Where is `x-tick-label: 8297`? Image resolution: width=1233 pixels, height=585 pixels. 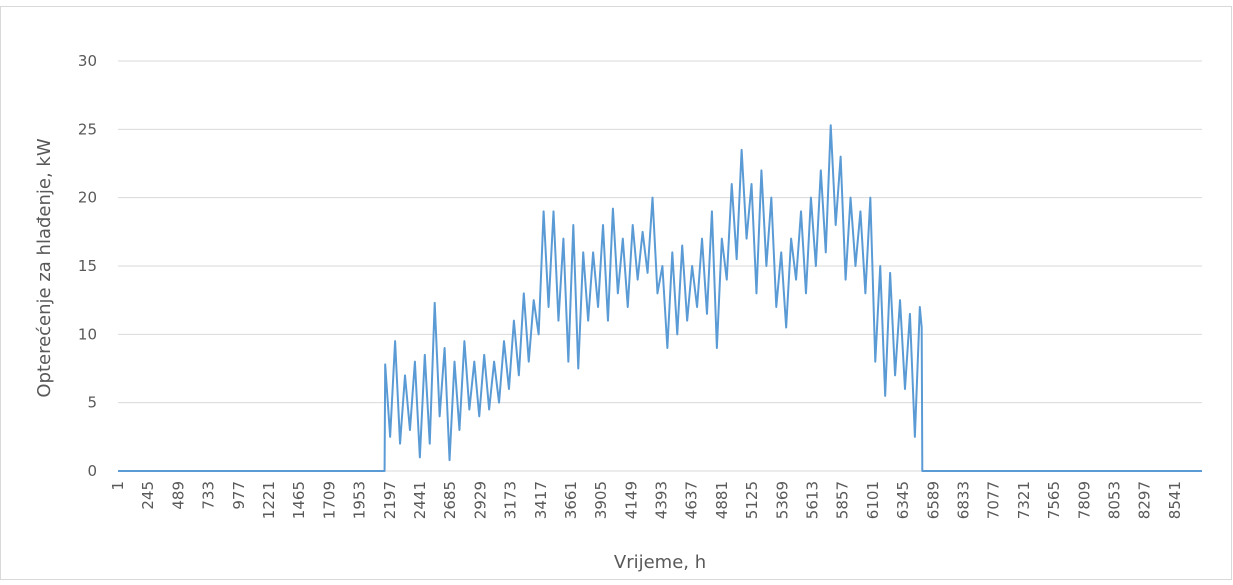 x-tick-label: 8297 is located at coordinates (1145, 500).